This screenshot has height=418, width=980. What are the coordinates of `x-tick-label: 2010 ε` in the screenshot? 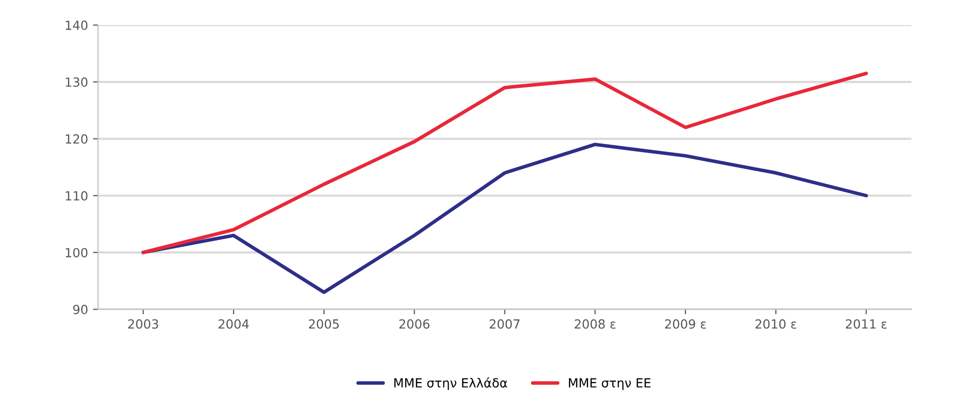 It's located at (775, 324).